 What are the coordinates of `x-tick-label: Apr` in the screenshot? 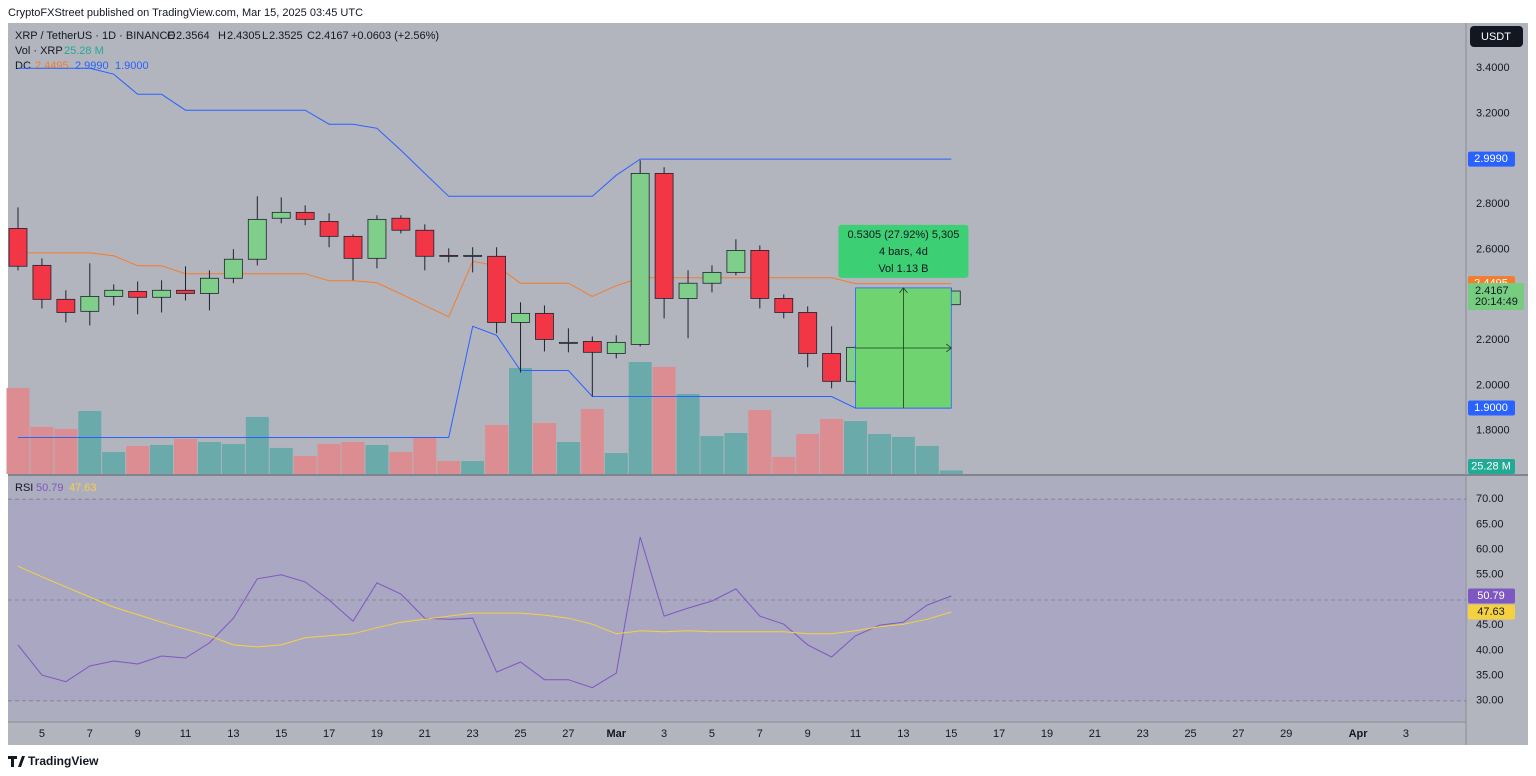 It's located at (1359, 734).